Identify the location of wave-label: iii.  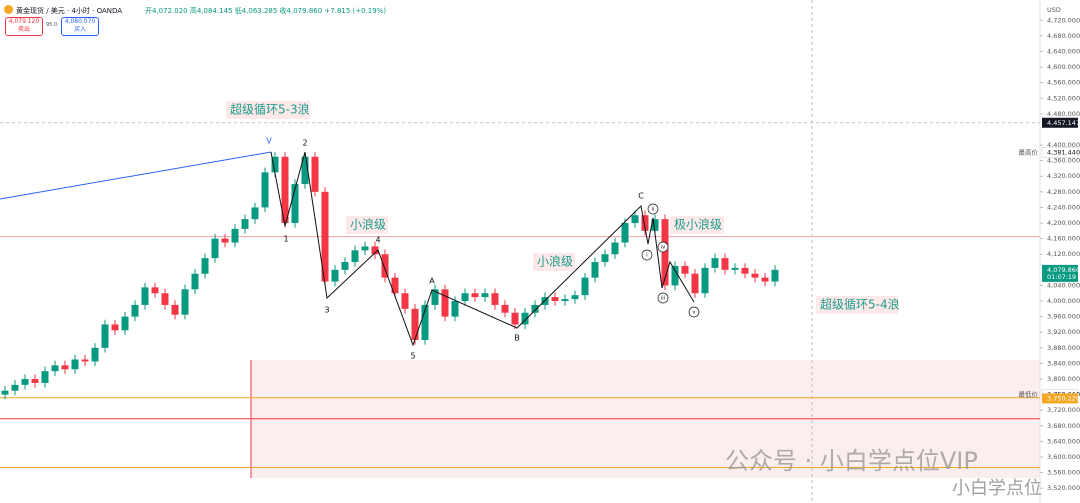
(663, 299).